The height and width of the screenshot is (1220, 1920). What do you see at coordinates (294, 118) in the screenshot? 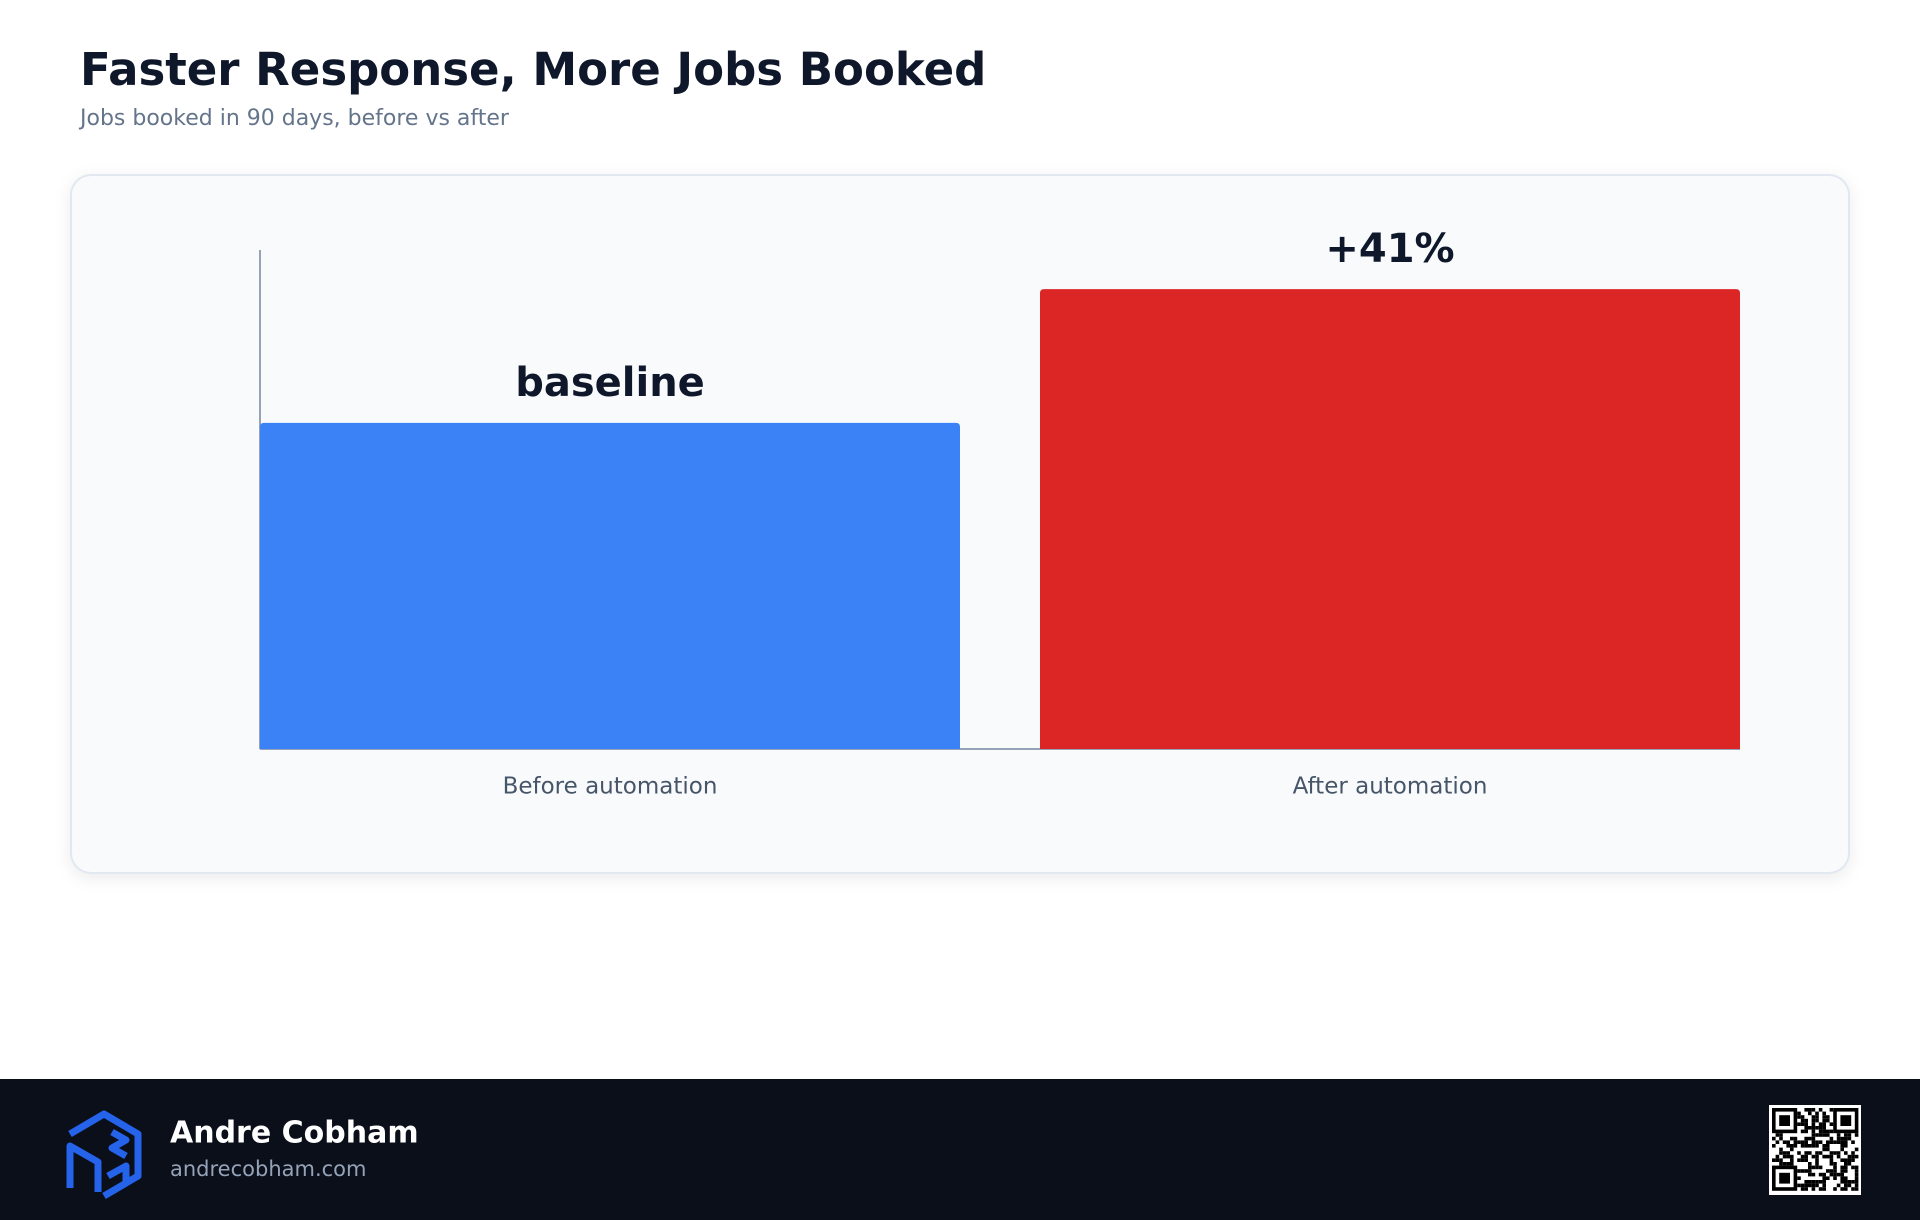
I see `chart-subtitle: Jobs booked in 90 days, before vs after` at bounding box center [294, 118].